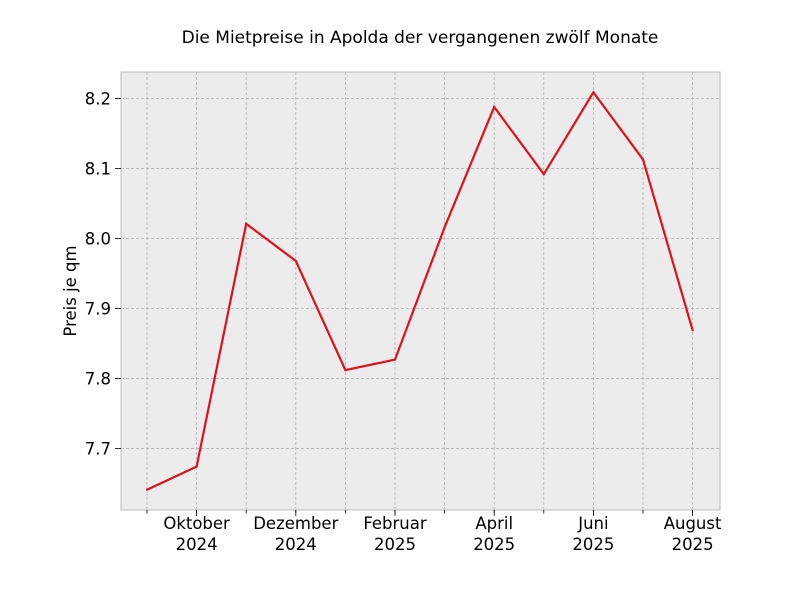 This screenshot has height=600, width=800. I want to click on y-tick-label: 8.0, so click(98, 239).